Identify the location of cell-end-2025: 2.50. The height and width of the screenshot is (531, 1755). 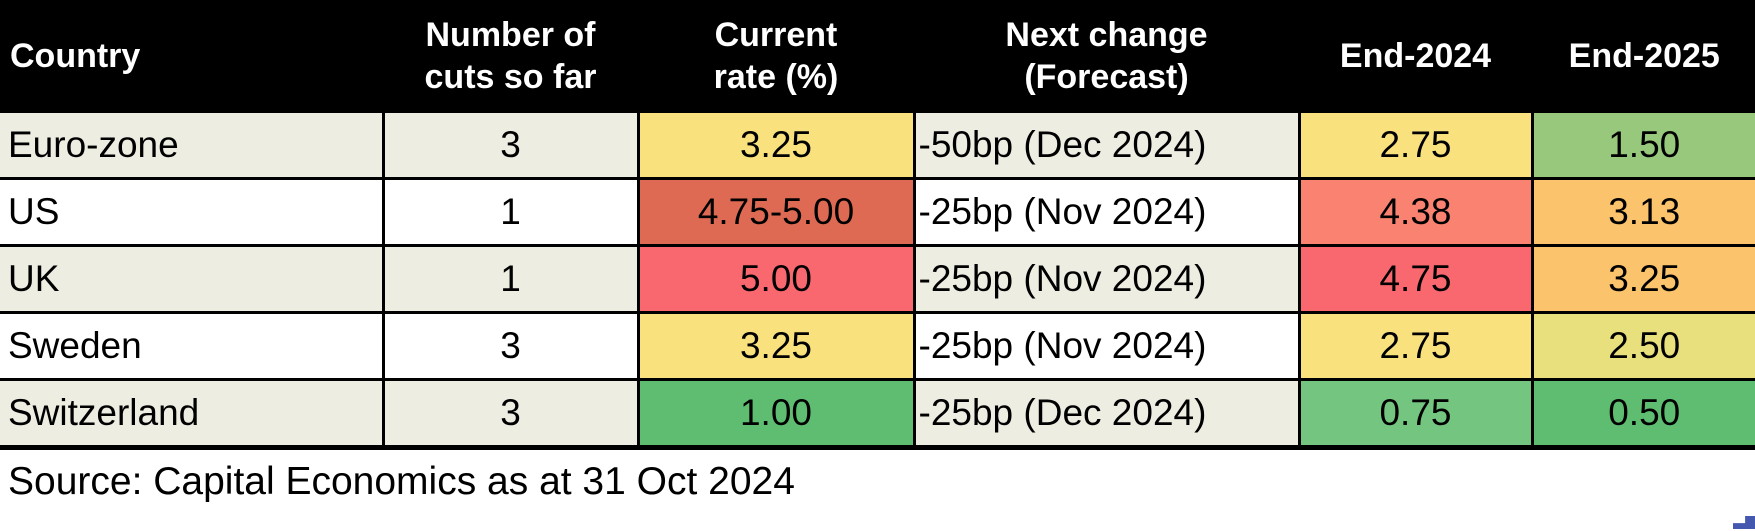
(1642, 346).